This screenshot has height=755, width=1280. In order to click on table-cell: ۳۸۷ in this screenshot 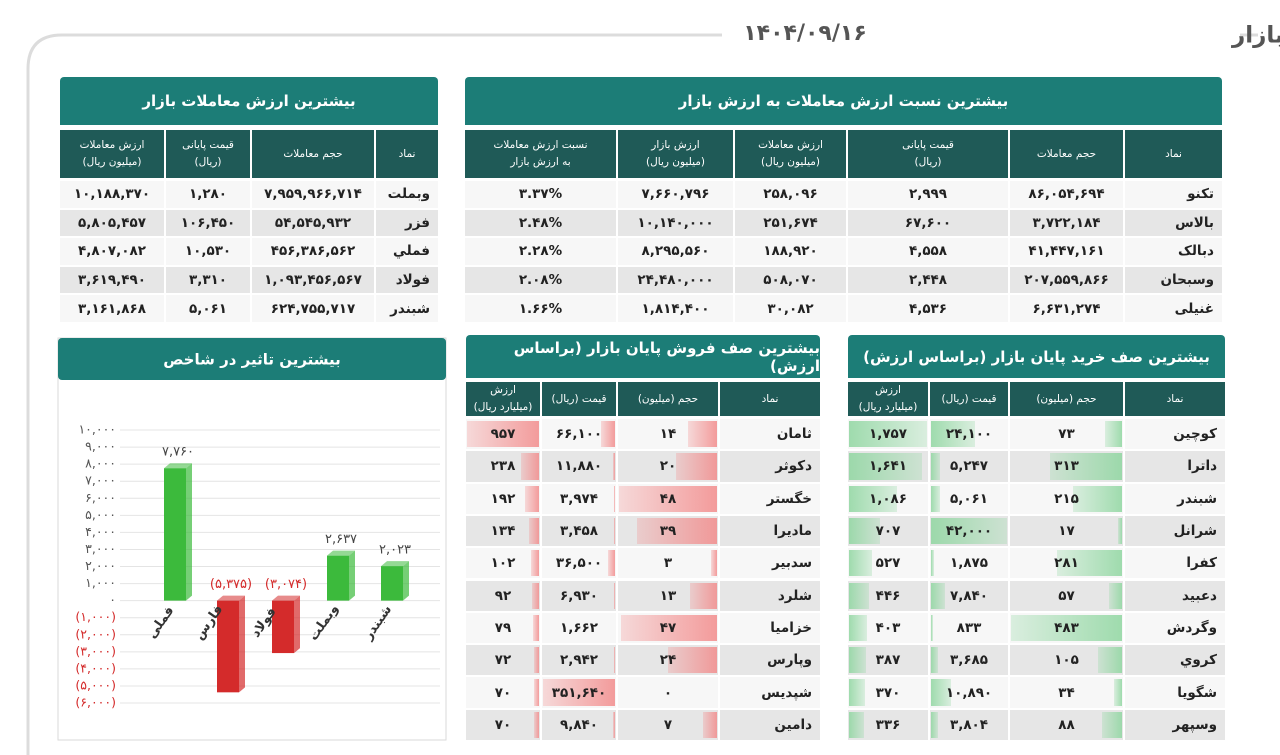, I will do `click(888, 660)`.